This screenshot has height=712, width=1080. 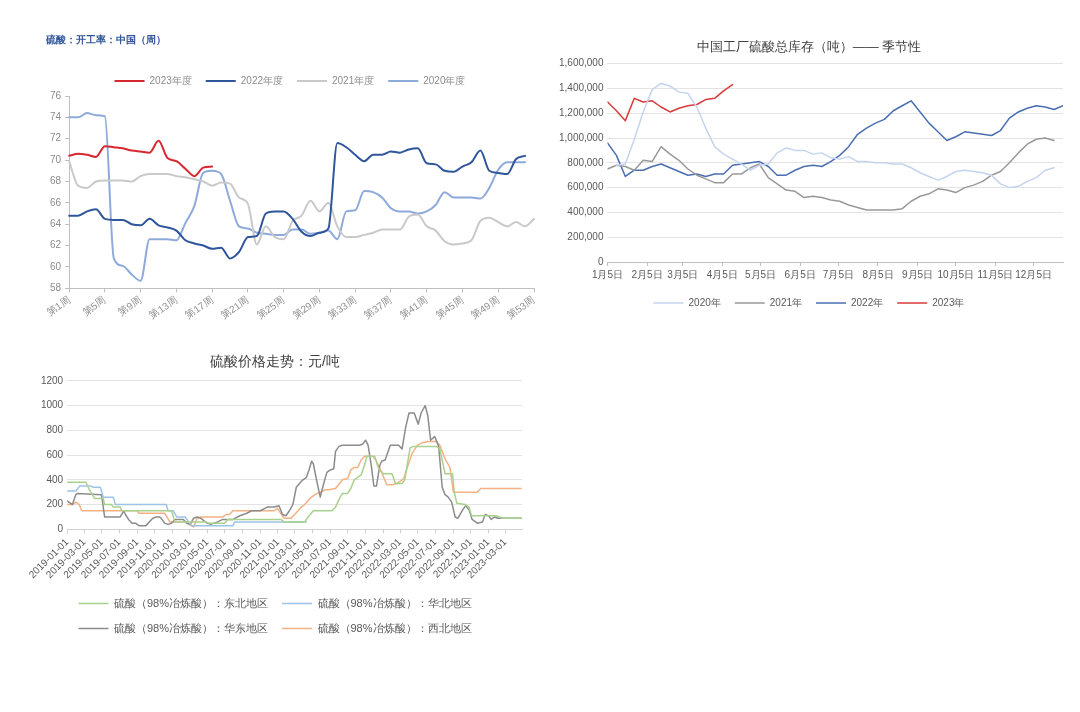 What do you see at coordinates (581, 112) in the screenshot?
I see `y-tick-label: 1,200,000` at bounding box center [581, 112].